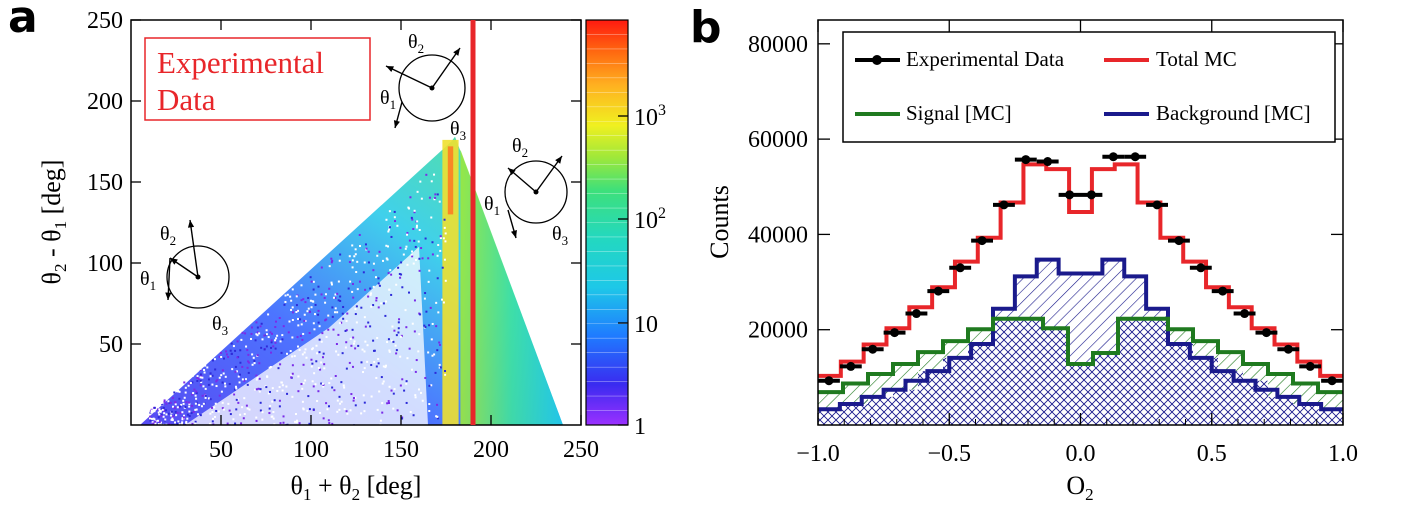 The image size is (1401, 506). What do you see at coordinates (1196, 59) in the screenshot?
I see `legend-label-total: Total MC` at bounding box center [1196, 59].